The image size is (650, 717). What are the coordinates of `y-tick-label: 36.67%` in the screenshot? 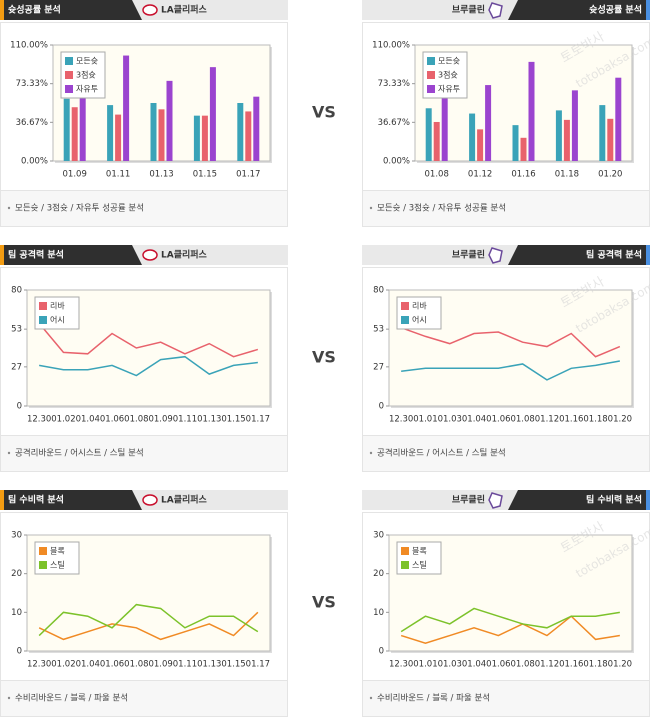 It's located at (394, 123).